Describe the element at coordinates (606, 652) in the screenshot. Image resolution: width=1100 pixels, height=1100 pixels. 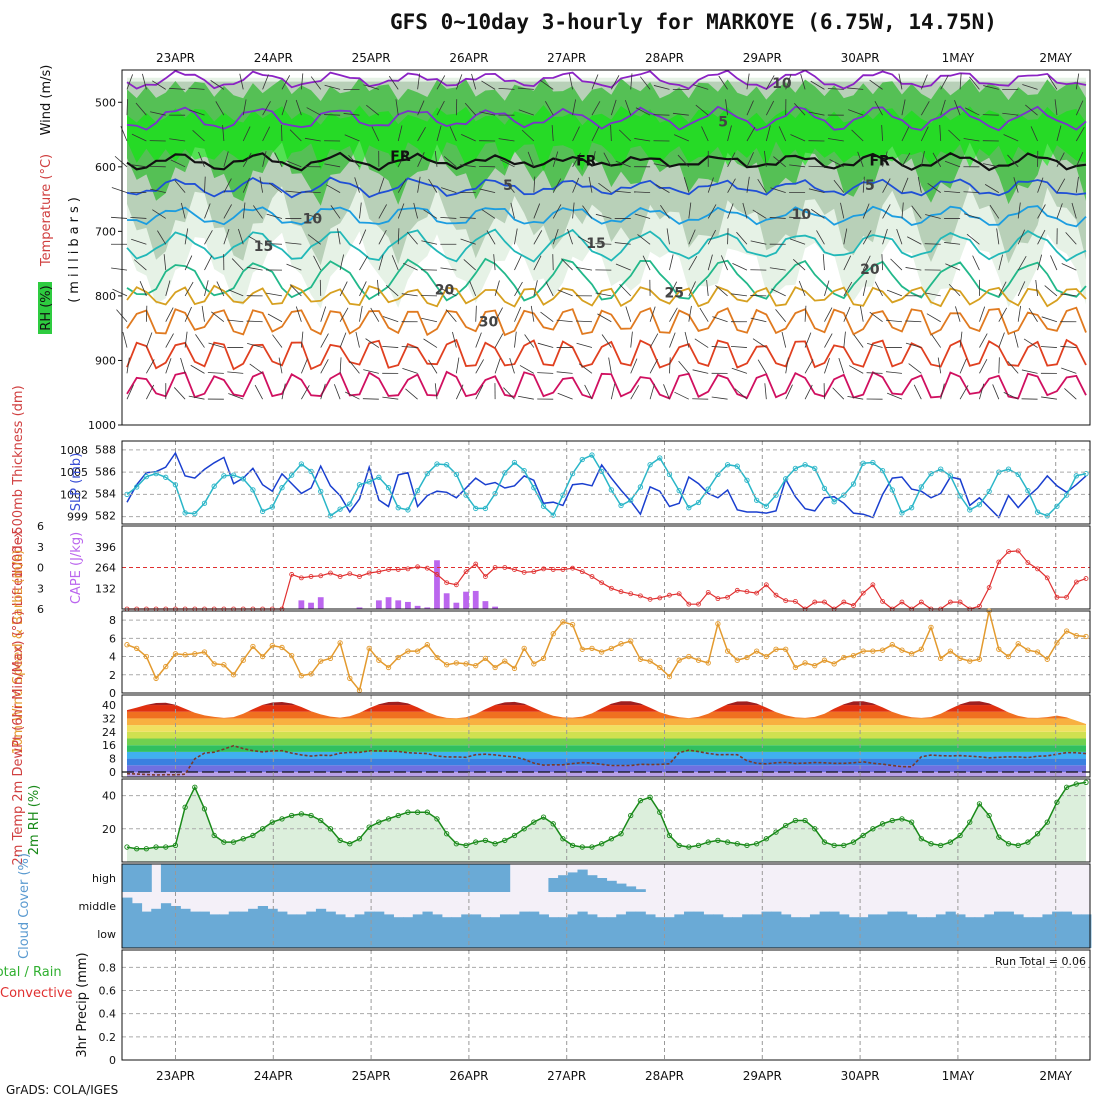
I see `wind10m-frame` at that location.